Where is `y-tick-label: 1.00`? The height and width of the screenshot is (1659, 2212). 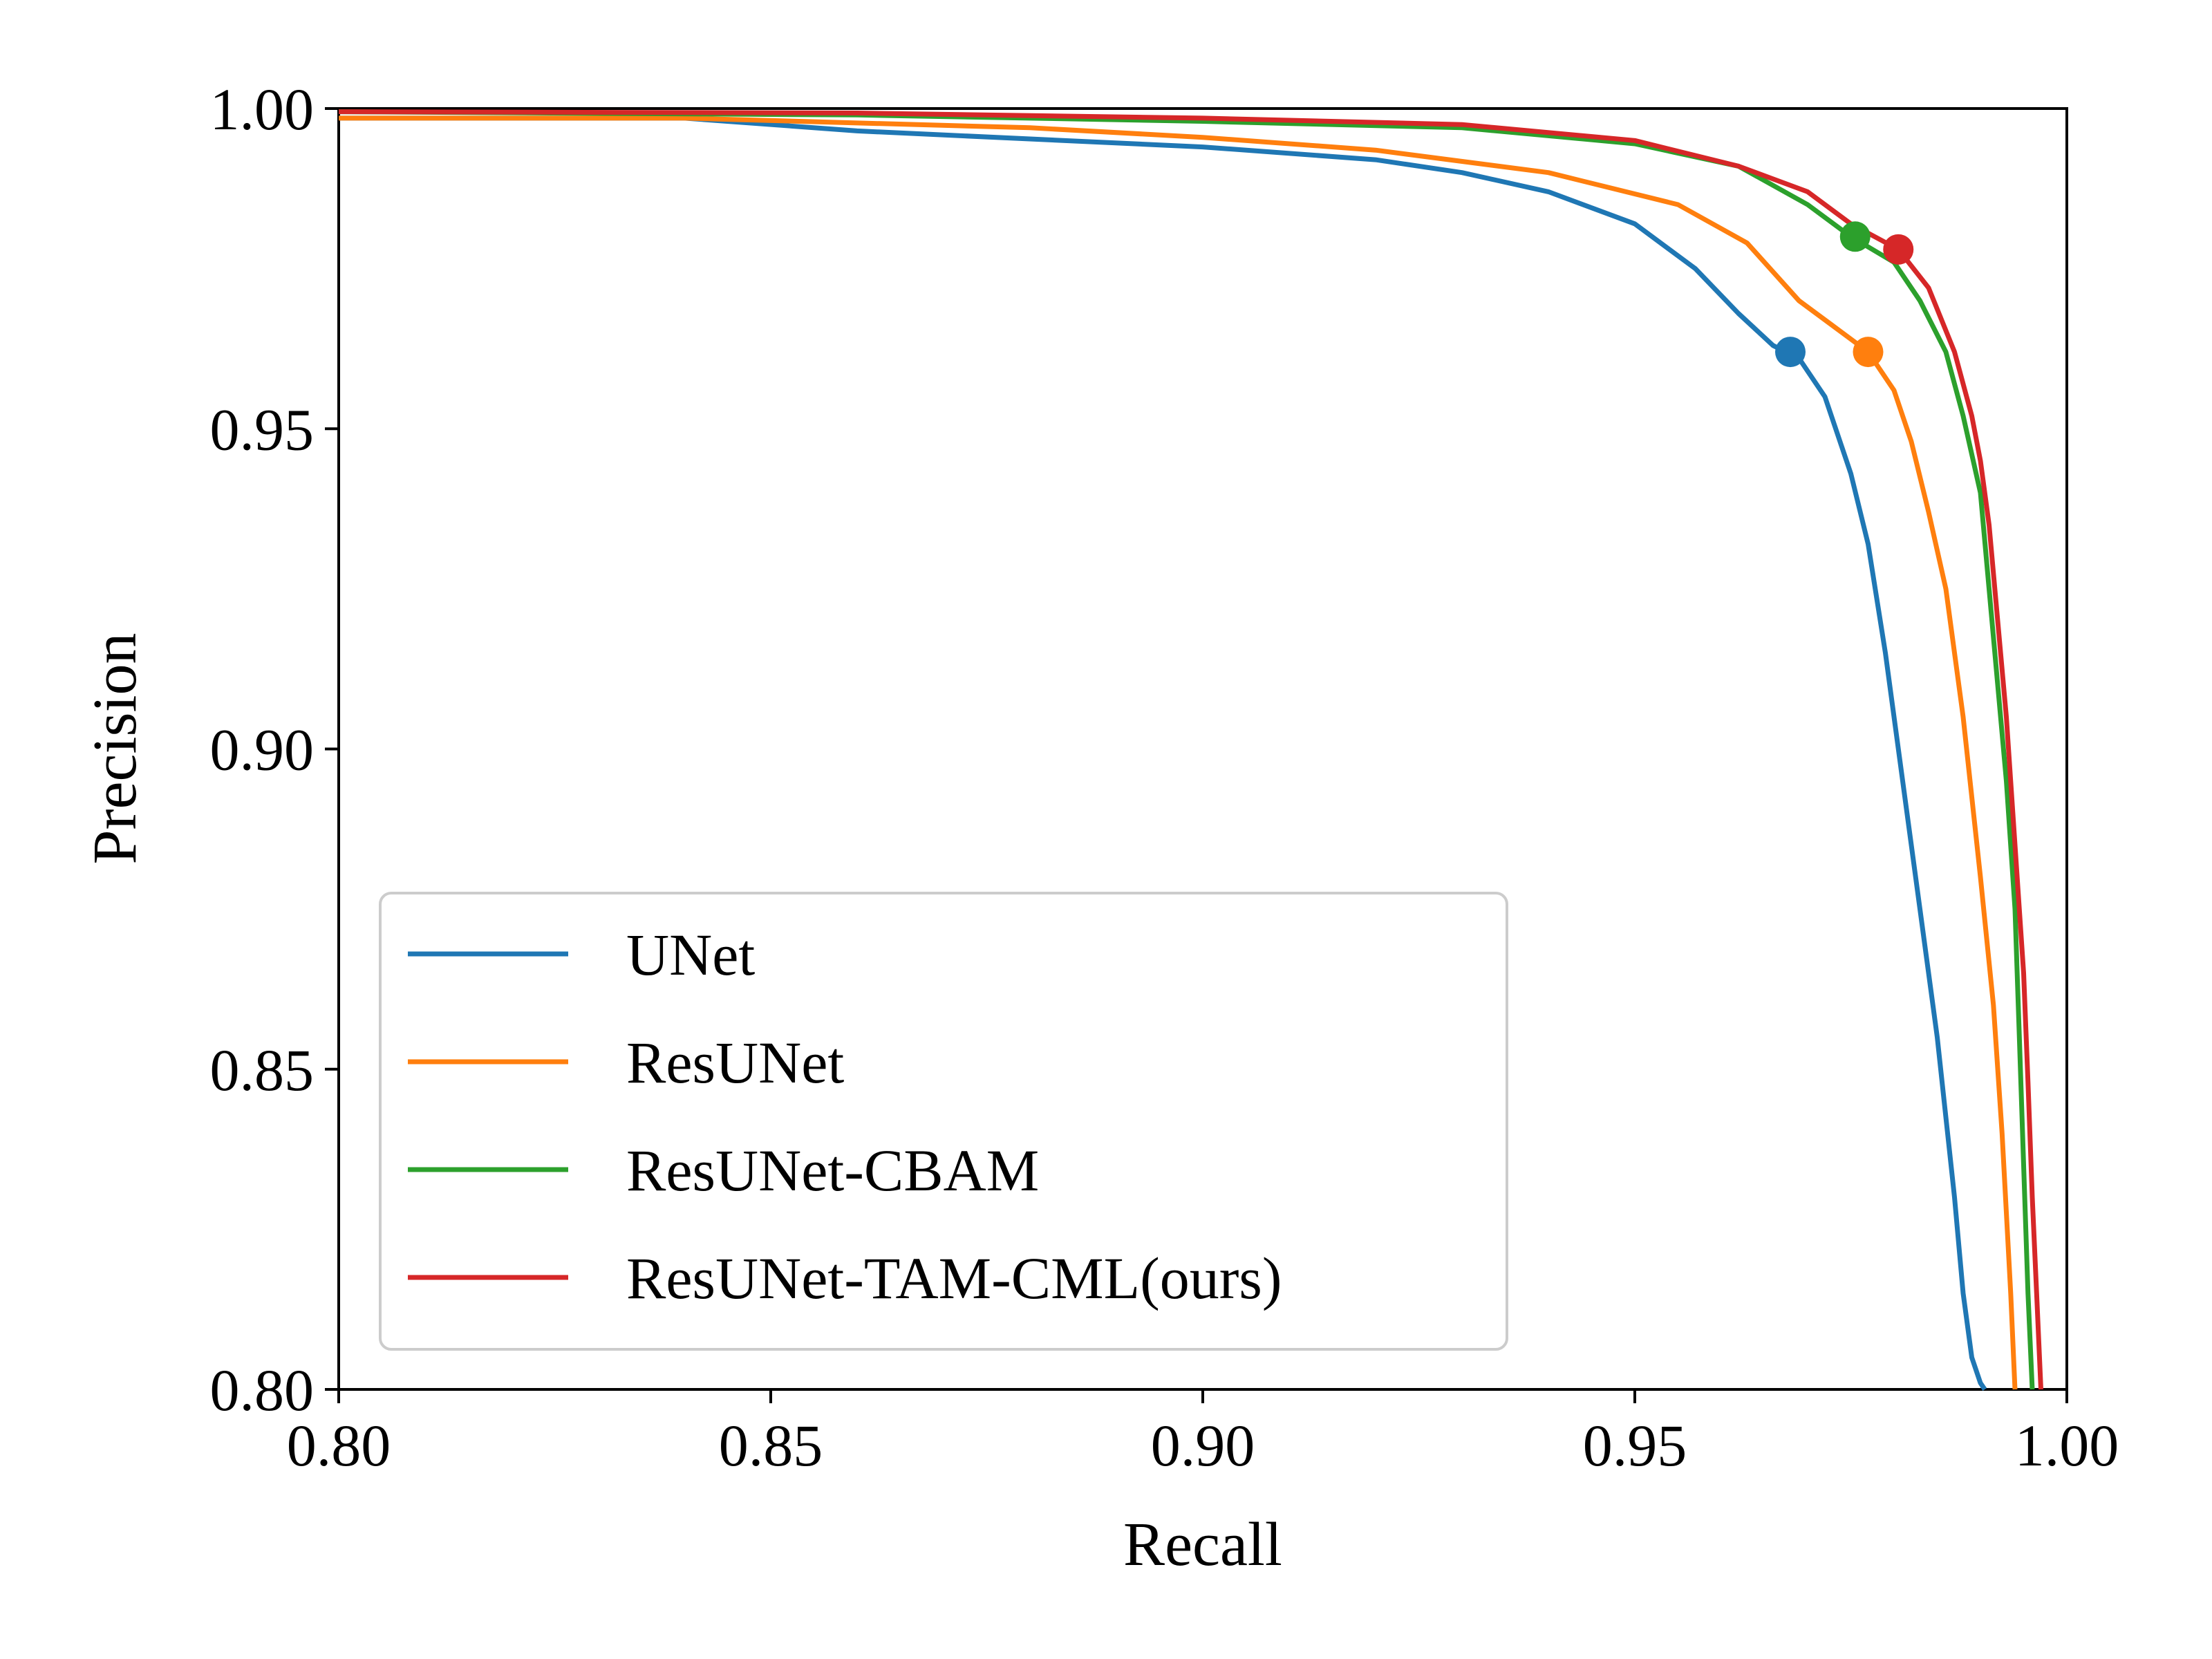 y-tick-label: 1.00 is located at coordinates (262, 109).